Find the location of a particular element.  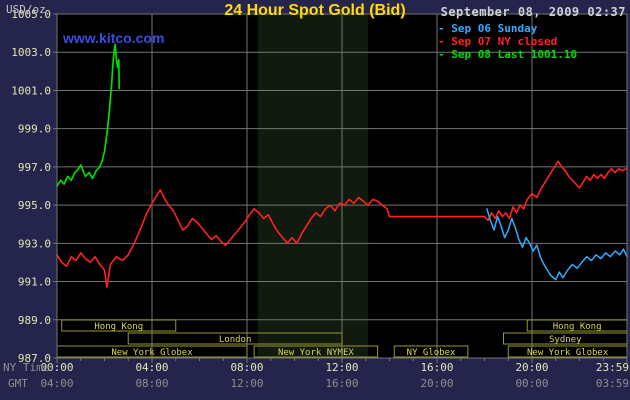

x-tick-label-ny: 16:00 is located at coordinates (436, 367).